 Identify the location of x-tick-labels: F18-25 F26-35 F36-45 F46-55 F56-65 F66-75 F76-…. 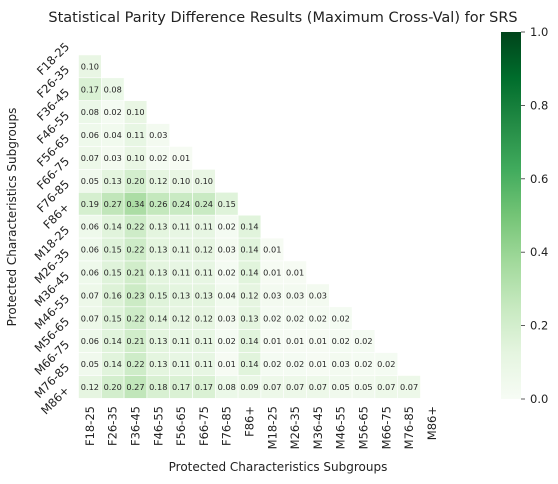
(261, 427).